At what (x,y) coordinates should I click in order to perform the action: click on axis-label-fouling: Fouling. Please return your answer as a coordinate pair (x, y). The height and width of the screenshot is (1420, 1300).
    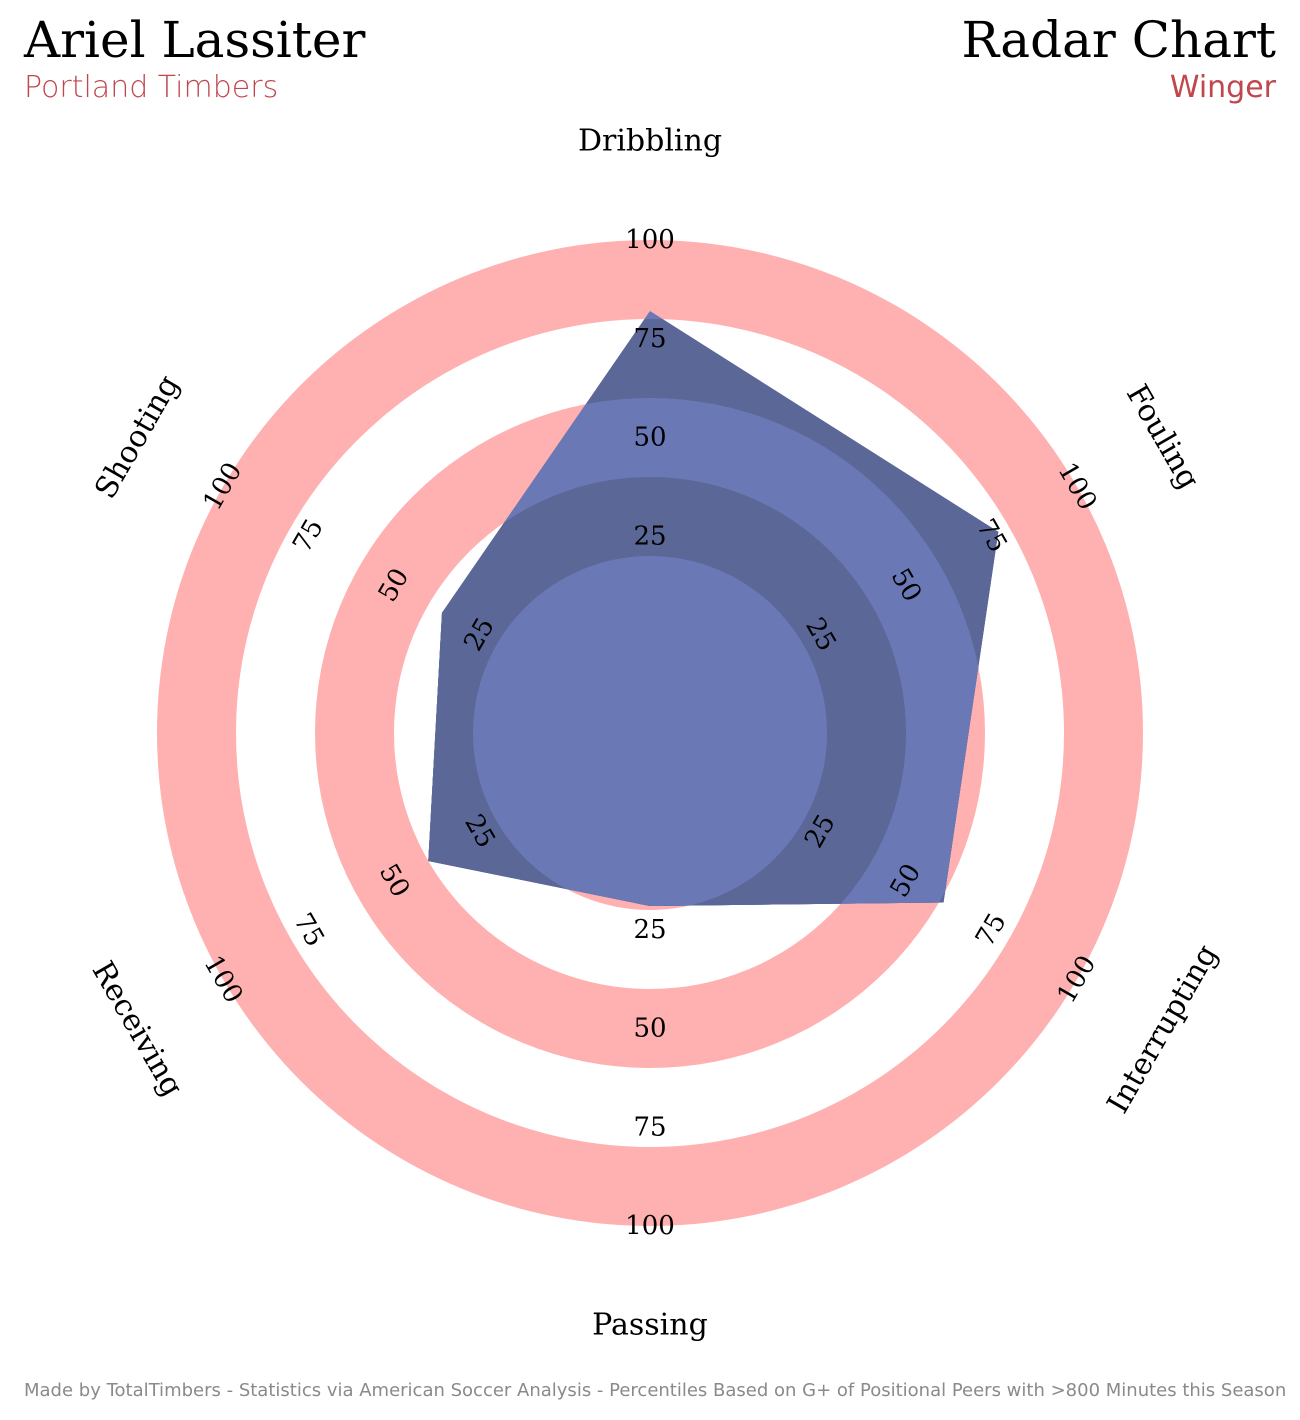
    Looking at the image, I should click on (1162, 437).